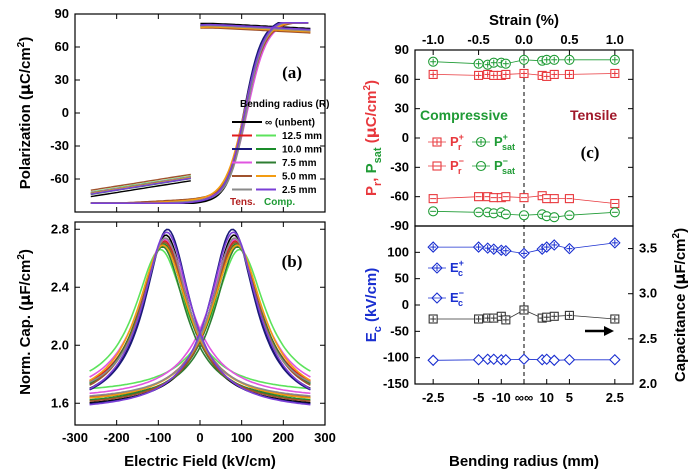  I want to click on b-xtick-label: 200, so click(283, 437).